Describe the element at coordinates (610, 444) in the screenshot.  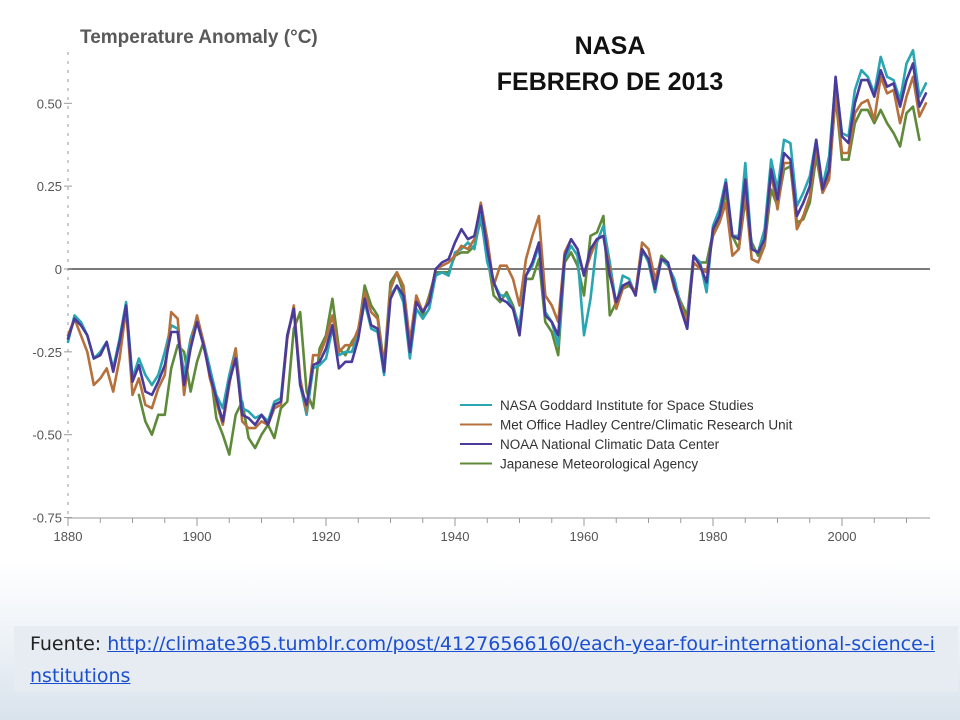
I see `legend-label: NOAA National Climatic Data Center` at that location.